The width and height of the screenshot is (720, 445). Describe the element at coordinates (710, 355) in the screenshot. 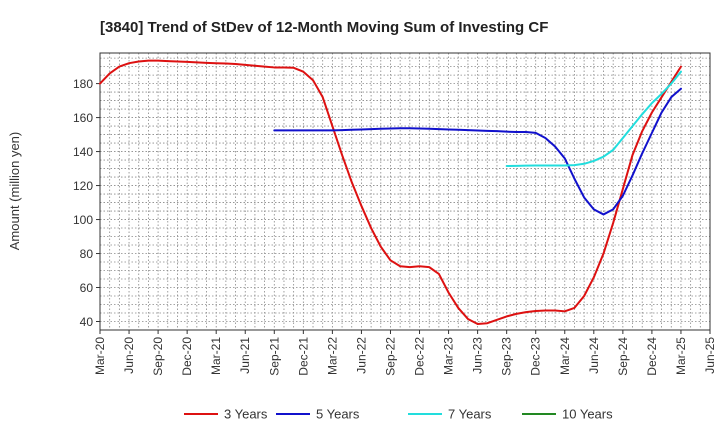

I see `x-tick-label: Jun-25` at that location.